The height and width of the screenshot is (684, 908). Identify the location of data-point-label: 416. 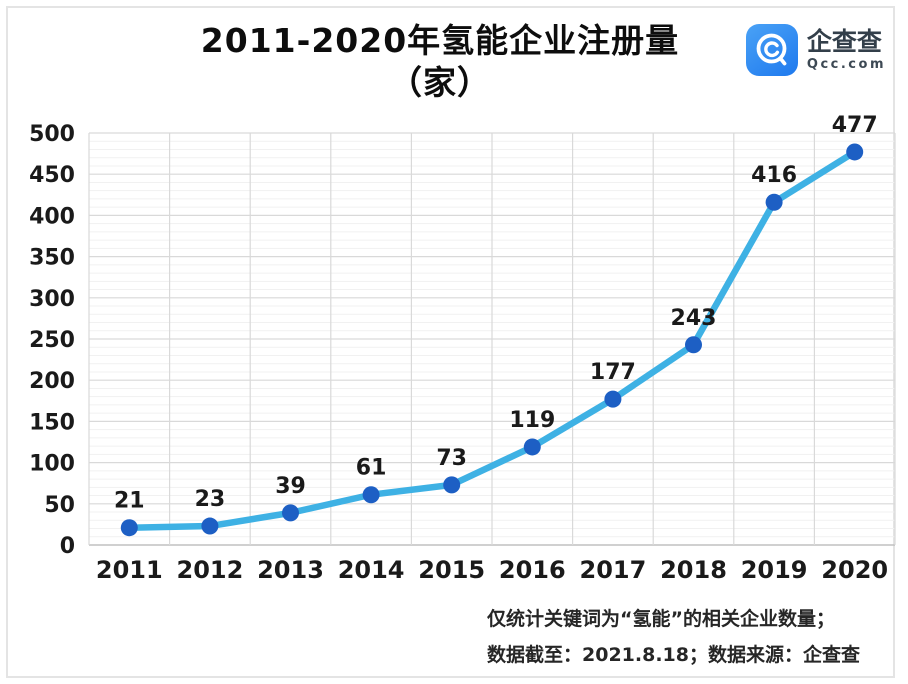
(774, 175).